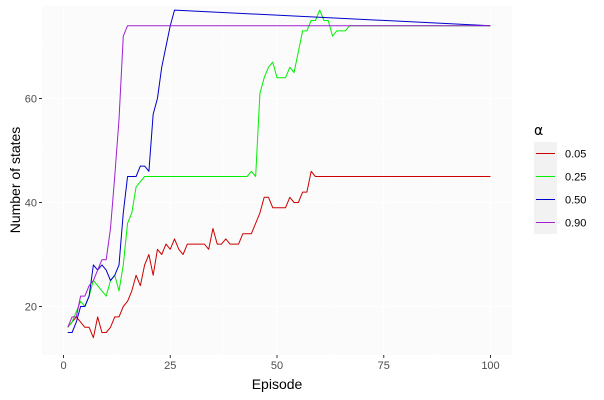  Describe the element at coordinates (31, 308) in the screenshot. I see `y-tick-label: 20` at that location.